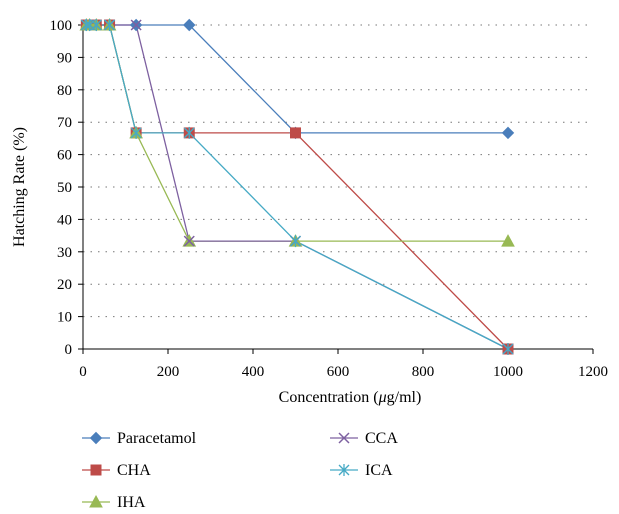 The width and height of the screenshot is (619, 514). Describe the element at coordinates (381, 438) in the screenshot. I see `legend-label-cca: CCA` at that location.